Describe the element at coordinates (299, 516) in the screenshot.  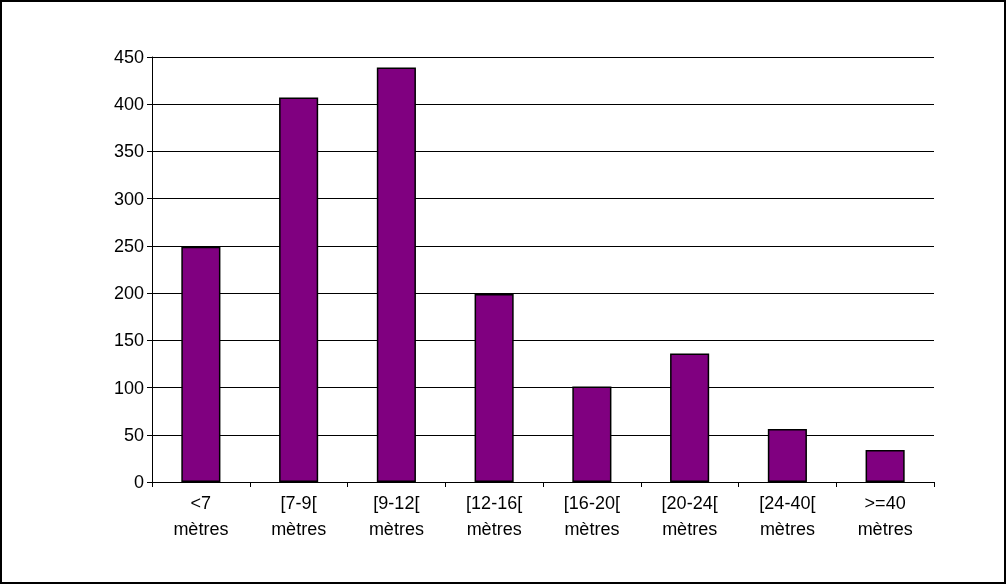
I see `x-tick-label: [7-9[ mètres` at that location.